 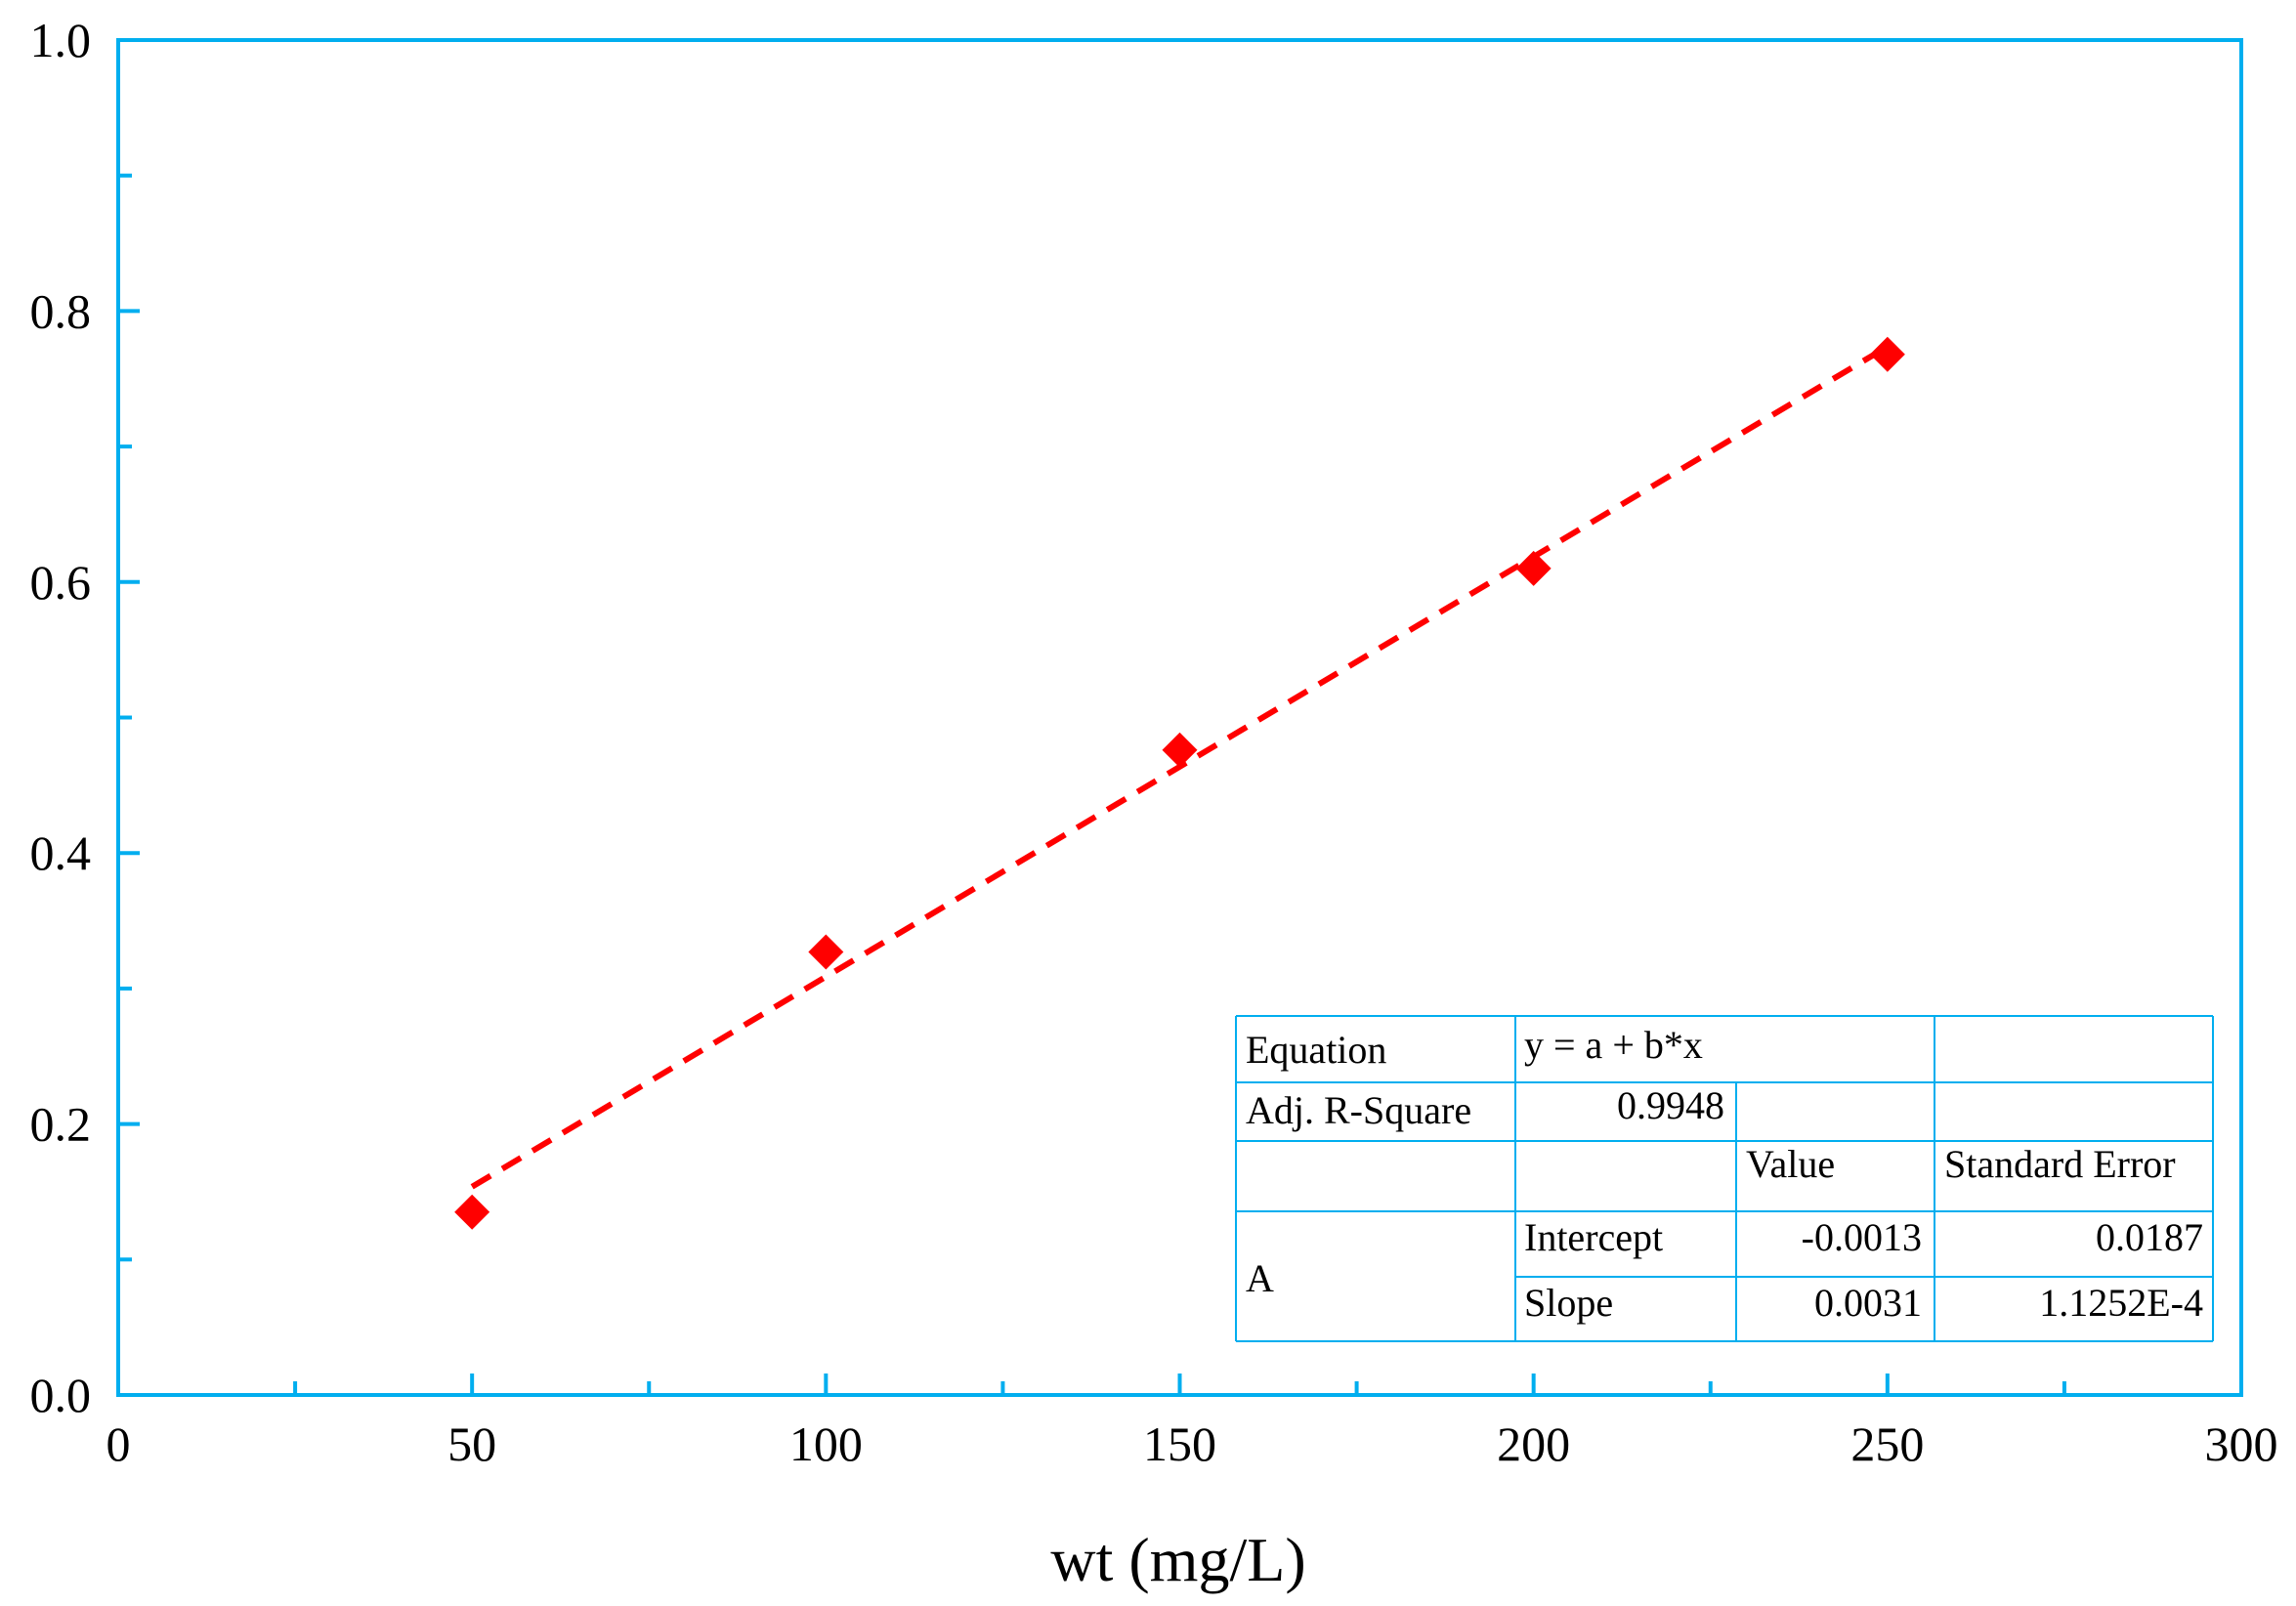 What do you see at coordinates (119, 1444) in the screenshot?
I see `x-tick-label: 0` at bounding box center [119, 1444].